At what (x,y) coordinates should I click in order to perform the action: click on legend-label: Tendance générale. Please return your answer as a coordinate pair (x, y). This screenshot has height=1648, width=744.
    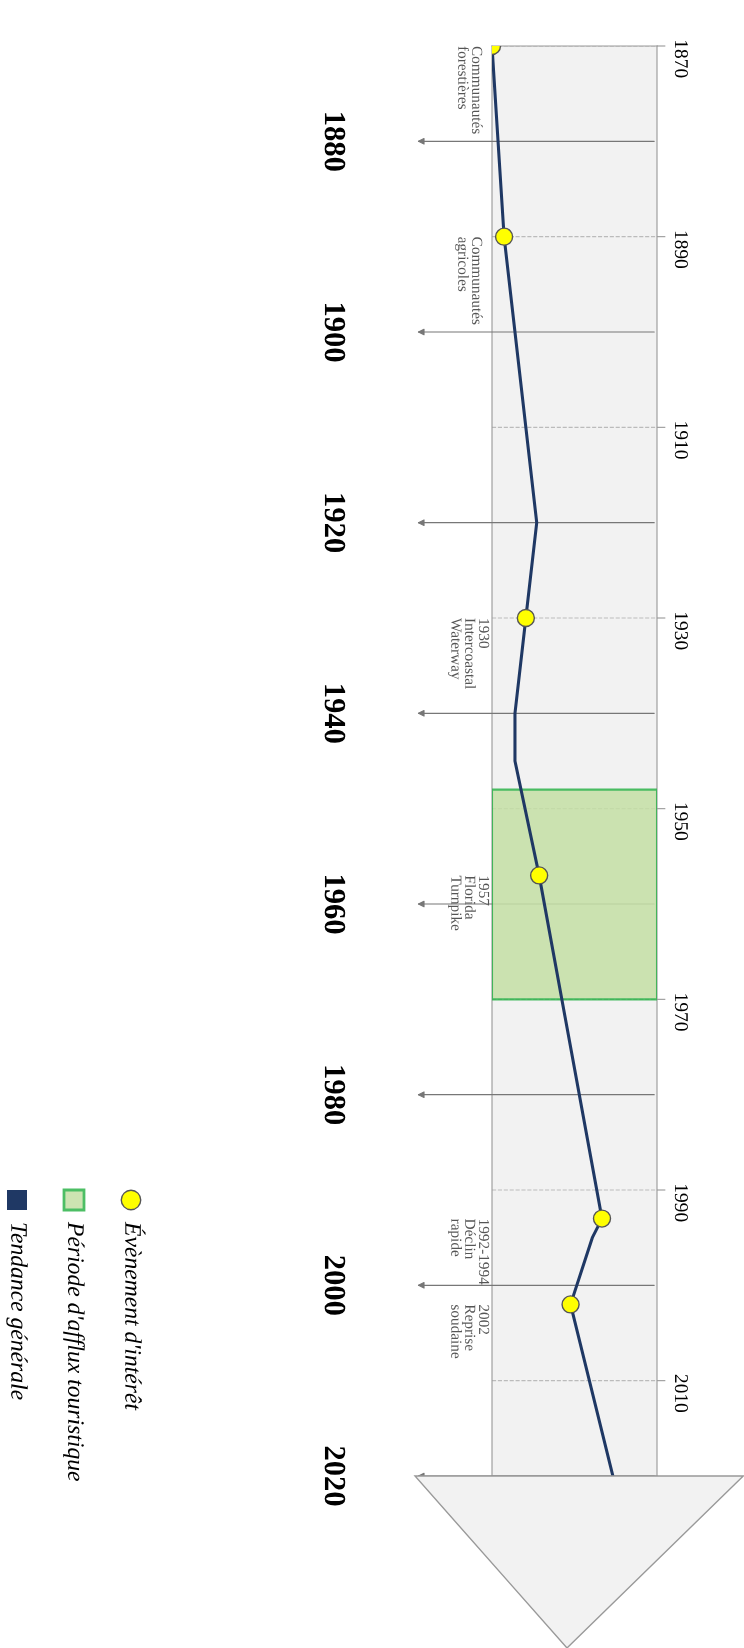
    Looking at the image, I should click on (17, 1311).